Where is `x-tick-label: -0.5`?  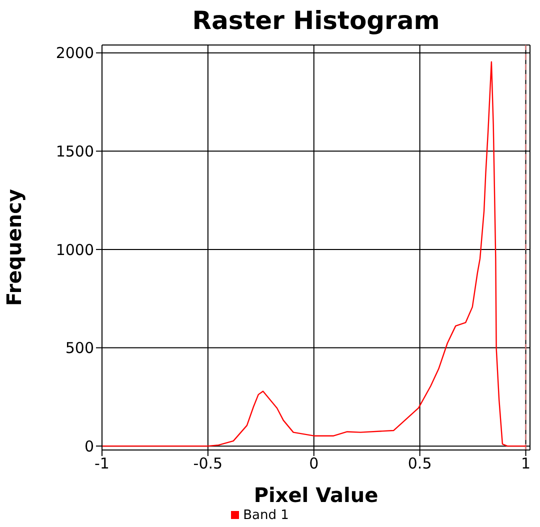
x-tick-label: -0.5 is located at coordinates (208, 463).